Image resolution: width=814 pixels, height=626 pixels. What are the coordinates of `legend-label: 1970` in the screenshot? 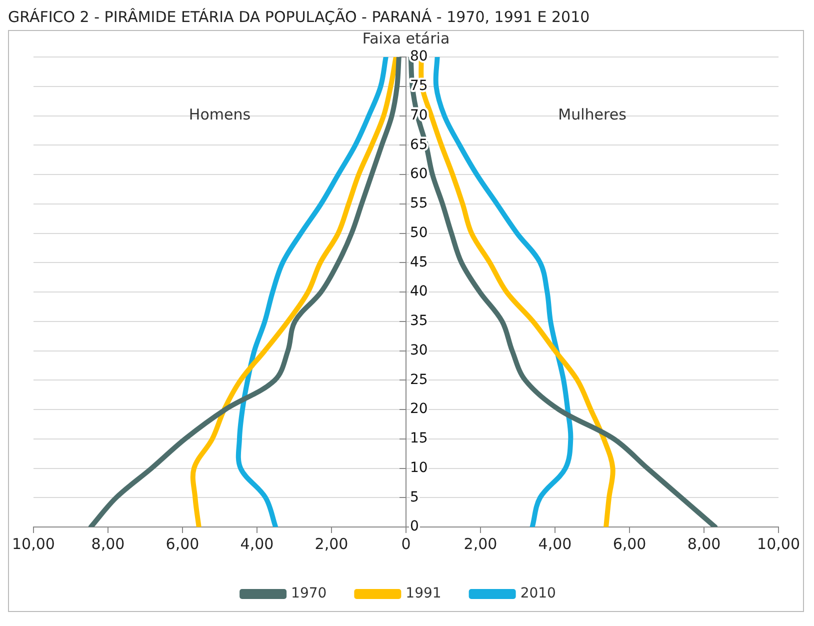 It's located at (309, 594).